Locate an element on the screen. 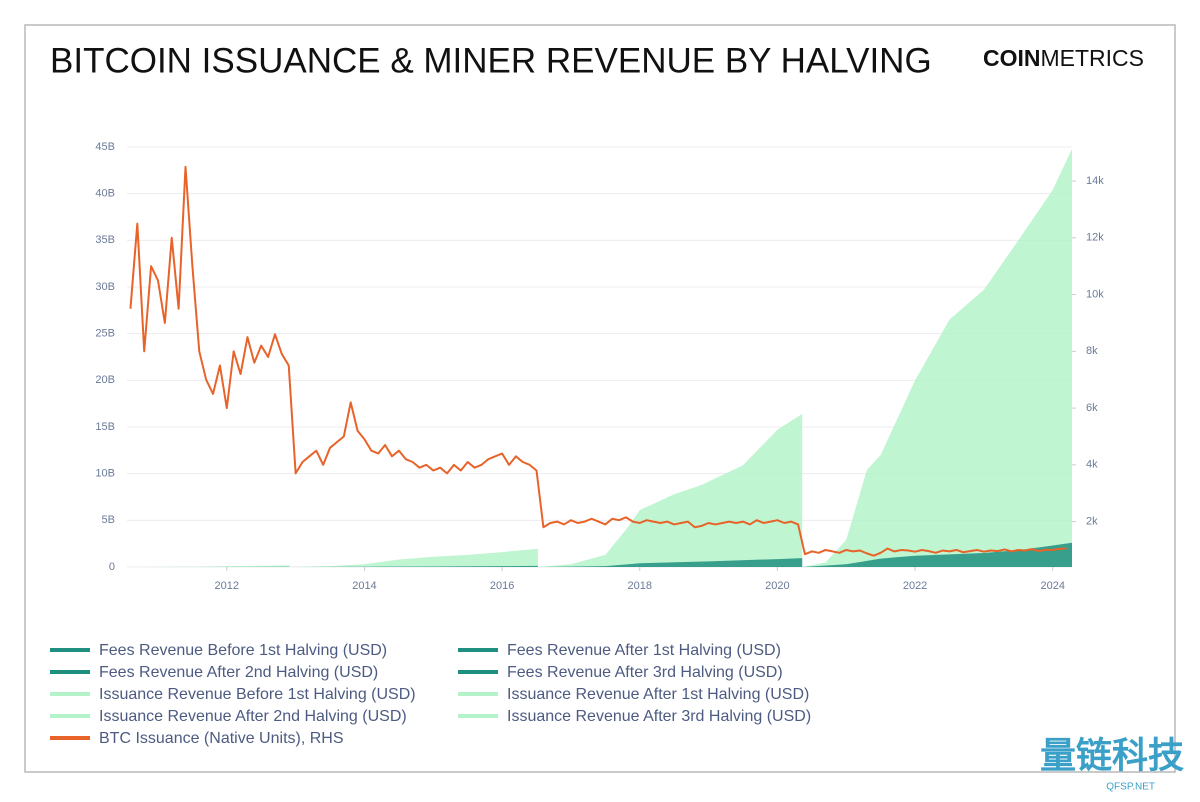  y-tick-label: 45B is located at coordinates (105, 147).